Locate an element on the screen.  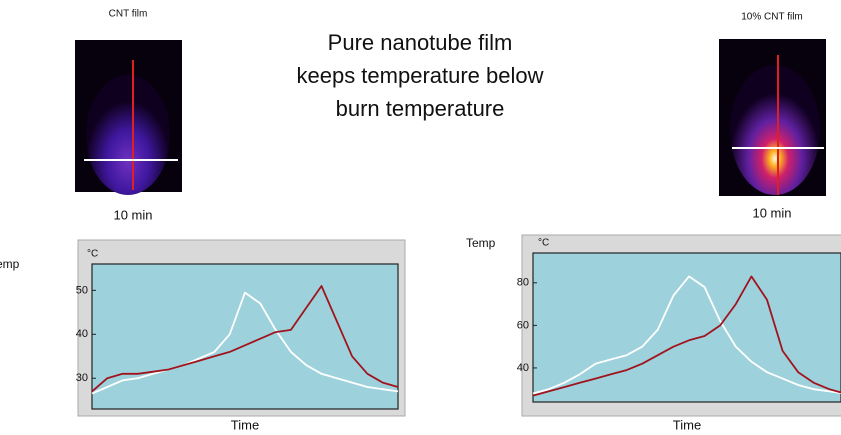
image-label: 10% CNT film is located at coordinates (772, 17).